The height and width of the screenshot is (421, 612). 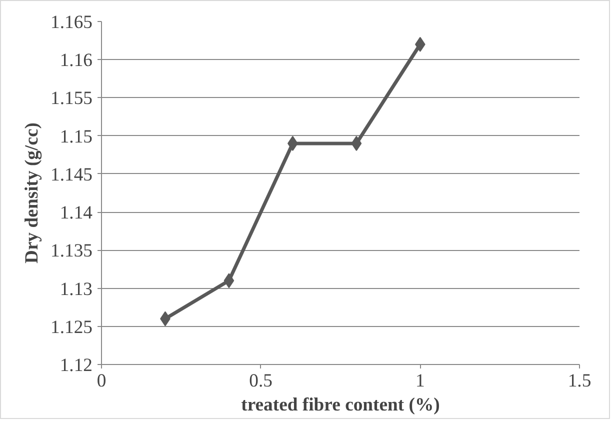 What do you see at coordinates (77, 213) in the screenshot?
I see `y-tick-label: 1.14` at bounding box center [77, 213].